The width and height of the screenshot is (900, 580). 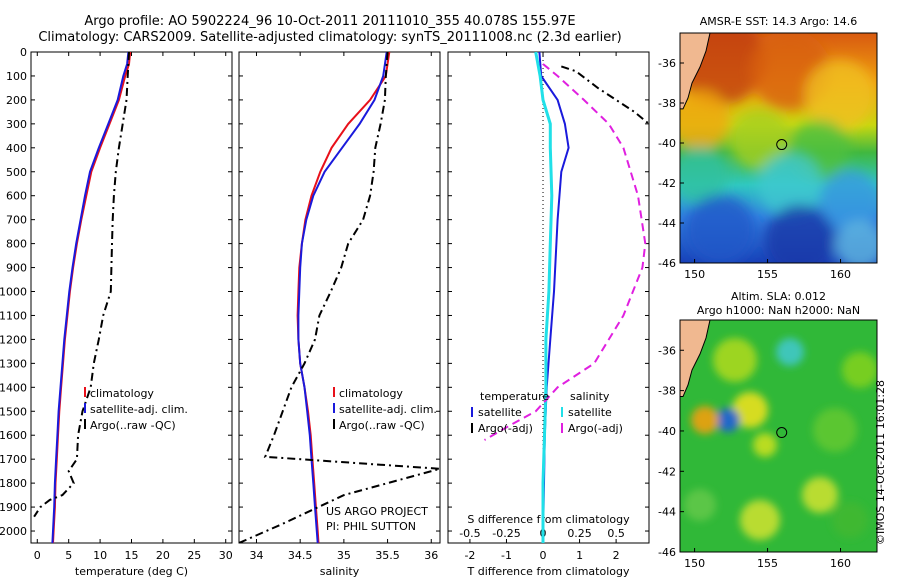 What do you see at coordinates (16, 148) in the screenshot?
I see `ytick-label: 400` at bounding box center [16, 148].